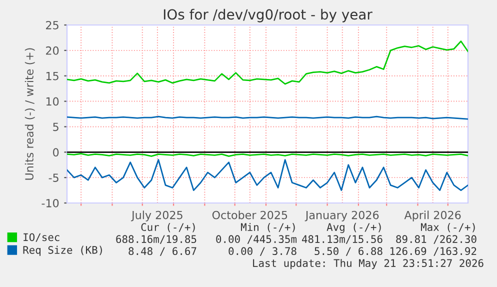 The height and width of the screenshot is (287, 497). What do you see at coordinates (436, 239) in the screenshot?
I see `text: 89.81 /262.30` at bounding box center [436, 239].